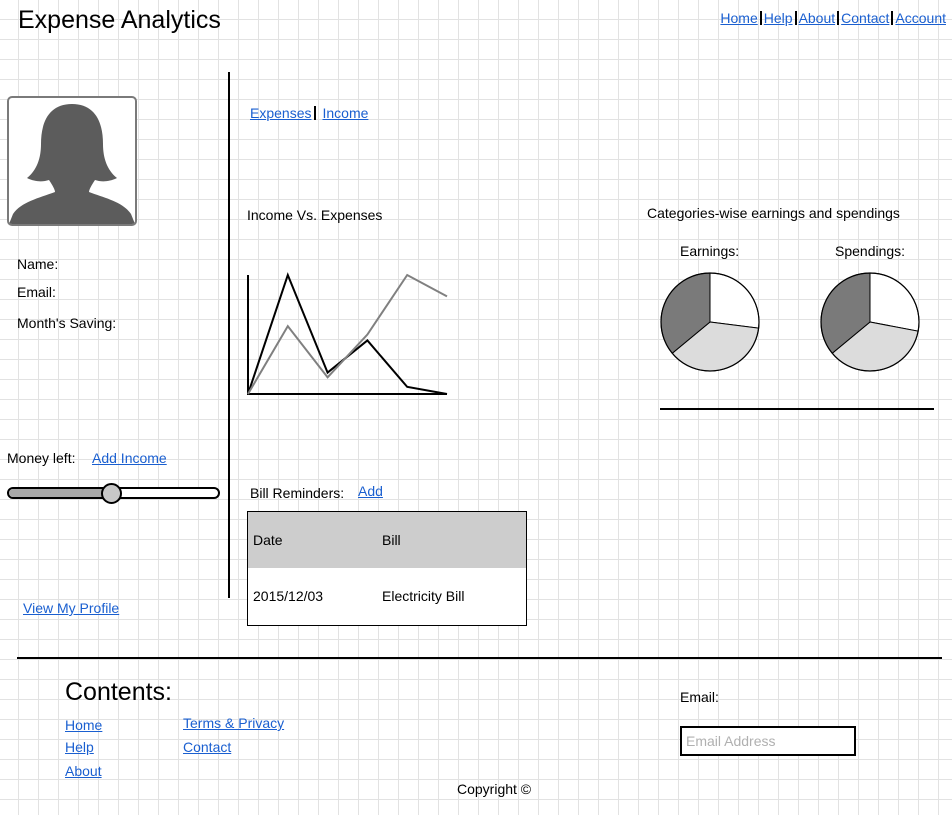  I want to click on money-left-label: Money left:, so click(41, 458).